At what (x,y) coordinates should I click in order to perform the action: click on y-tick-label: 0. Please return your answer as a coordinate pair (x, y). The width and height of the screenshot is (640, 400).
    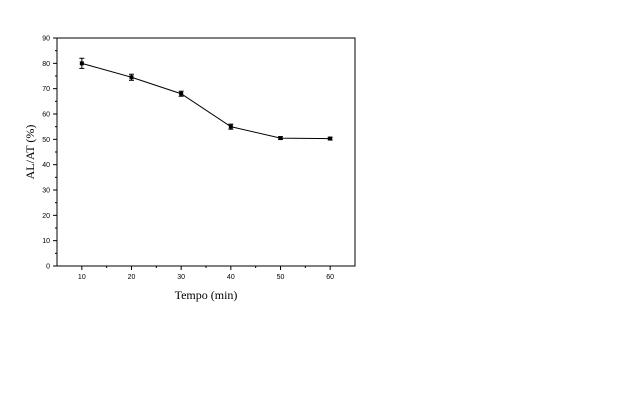
    Looking at the image, I should click on (48, 267).